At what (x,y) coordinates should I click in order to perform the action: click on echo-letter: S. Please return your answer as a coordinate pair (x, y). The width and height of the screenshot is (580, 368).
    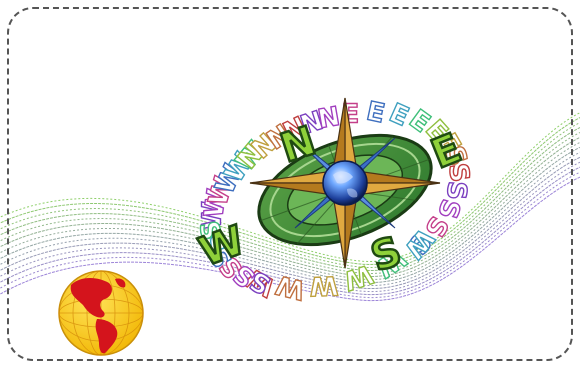
    Looking at the image, I should click on (455, 190).